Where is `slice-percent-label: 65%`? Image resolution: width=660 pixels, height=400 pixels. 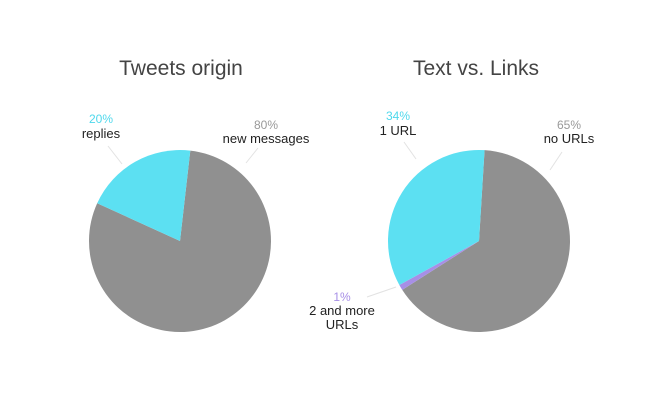 slice-percent-label: 65% is located at coordinates (569, 125).